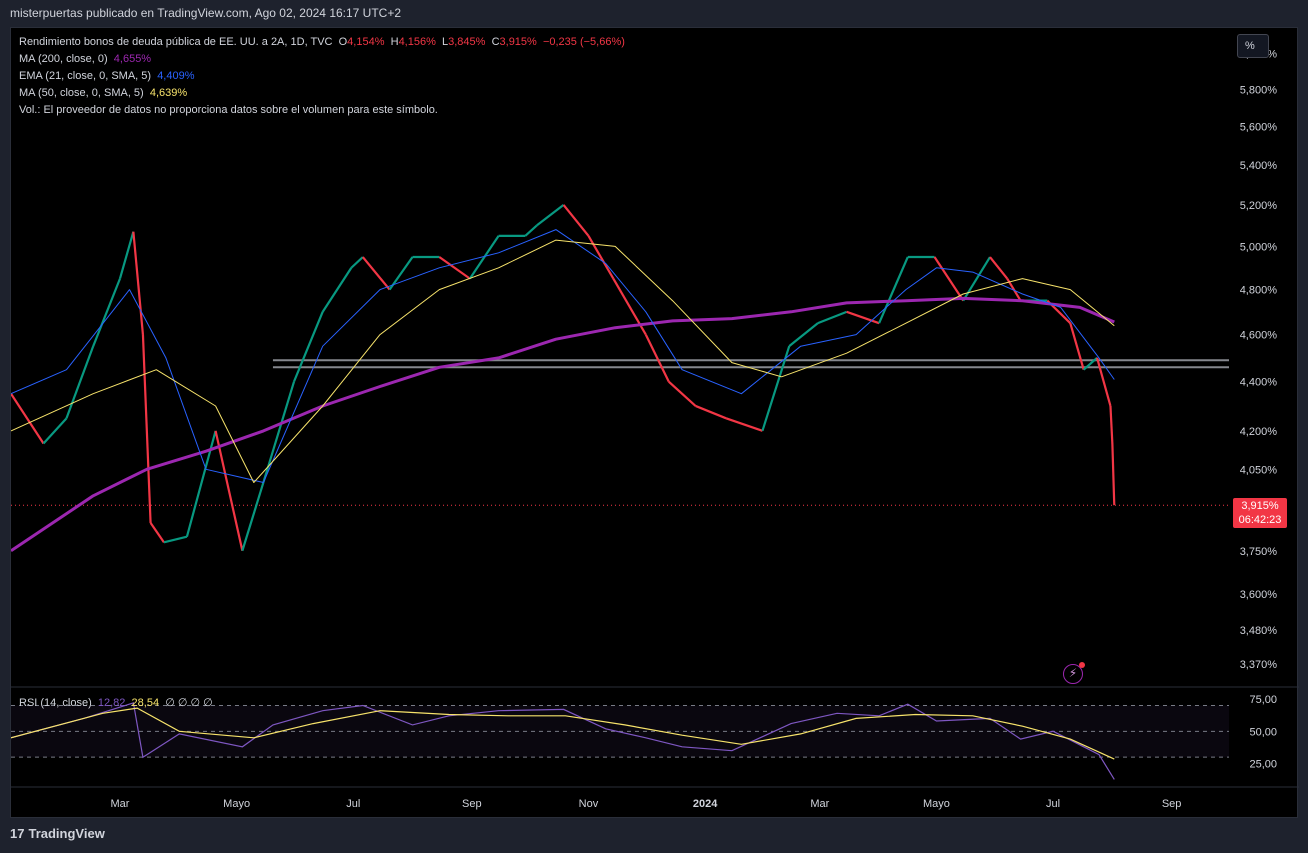 The height and width of the screenshot is (853, 1308). I want to click on ema21-legend-row: EMA (21, close, 0, SMA, 5) 4,409%, so click(107, 76).